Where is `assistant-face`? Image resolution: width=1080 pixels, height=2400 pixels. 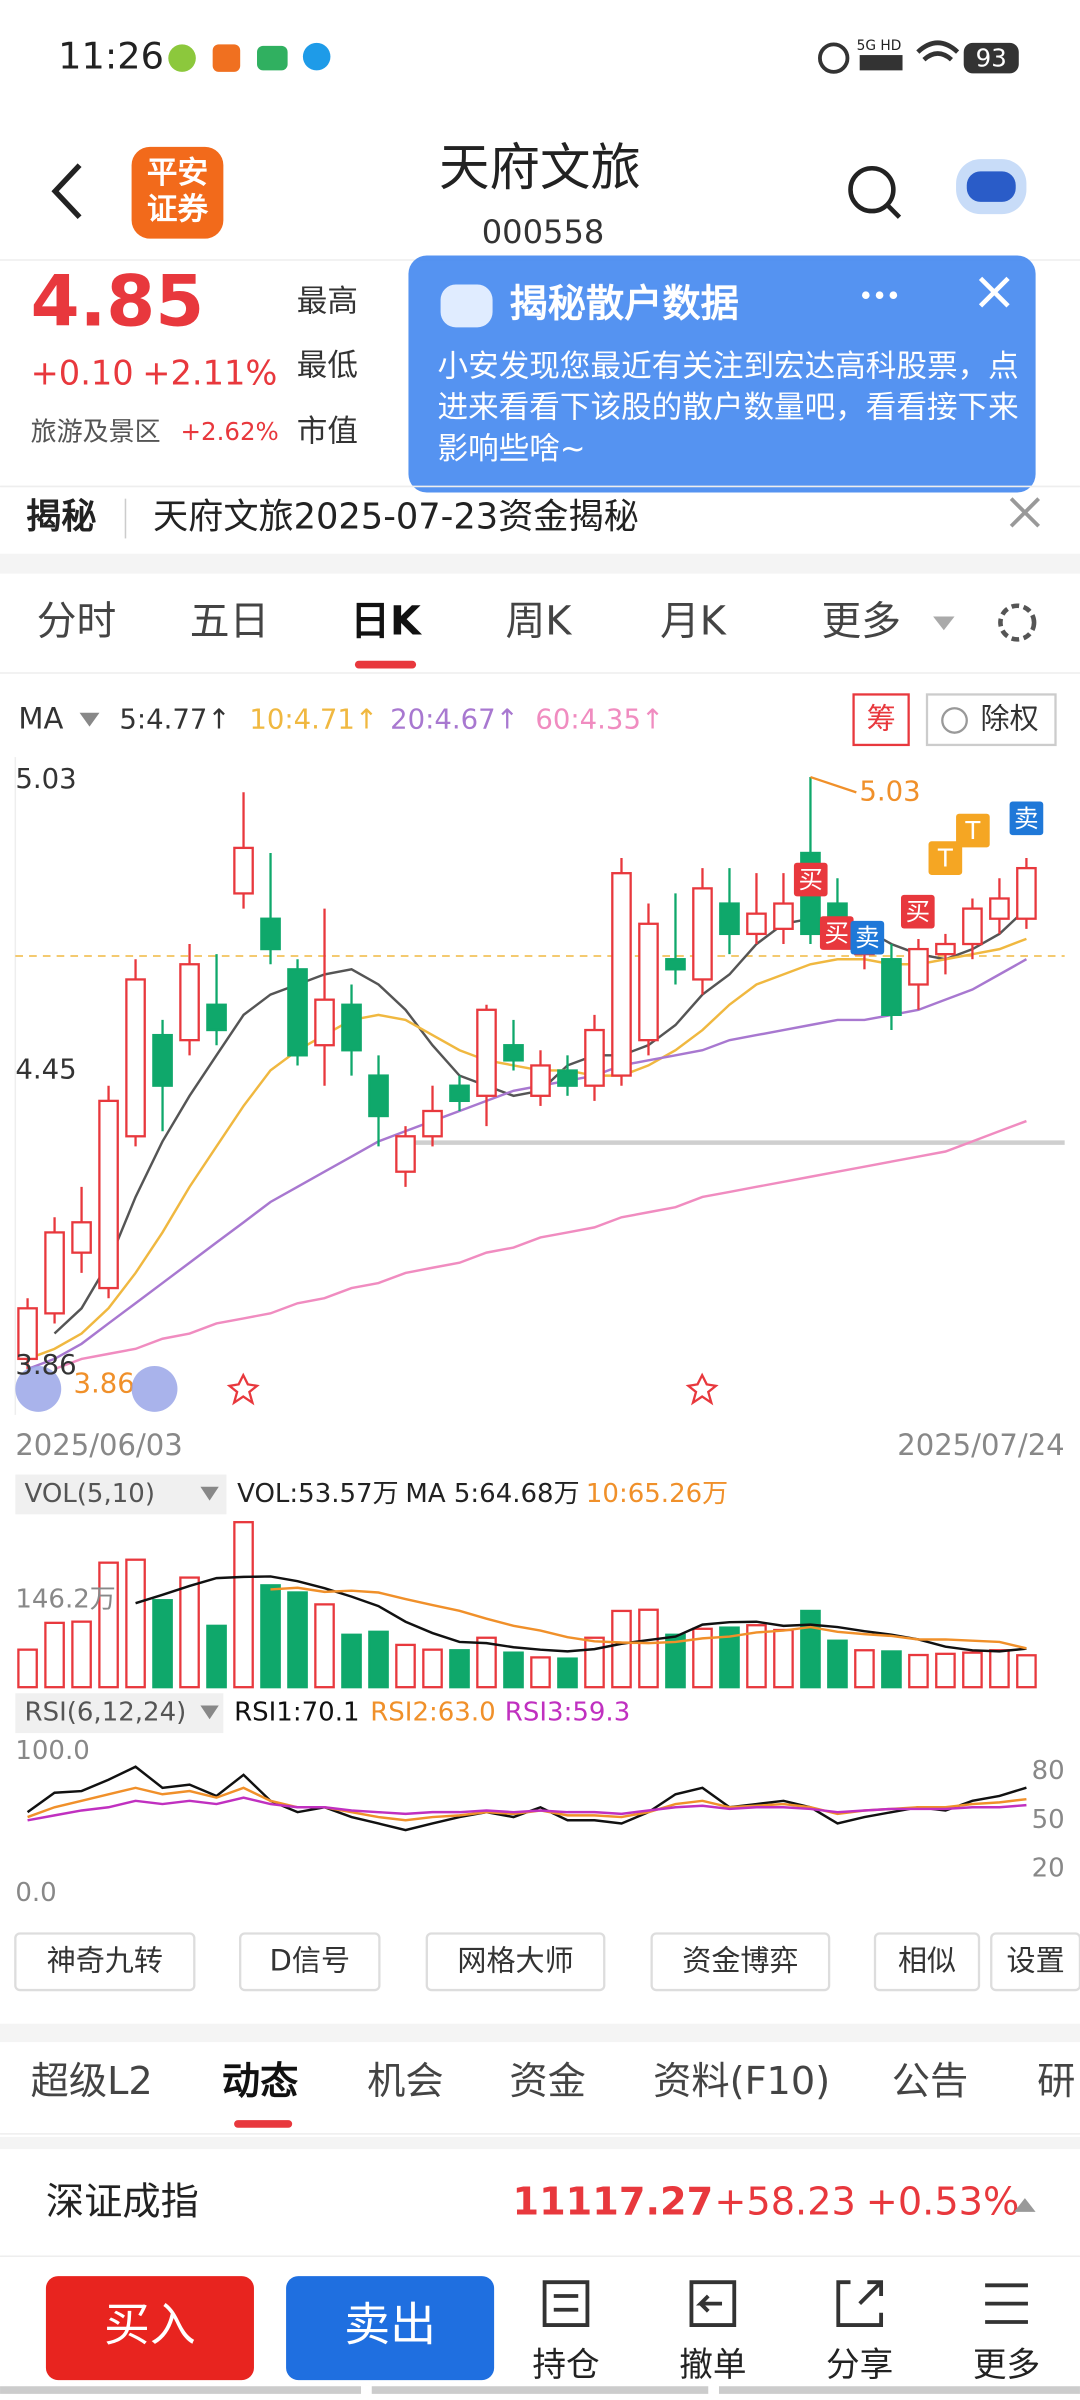
assistant-face is located at coordinates (991, 186).